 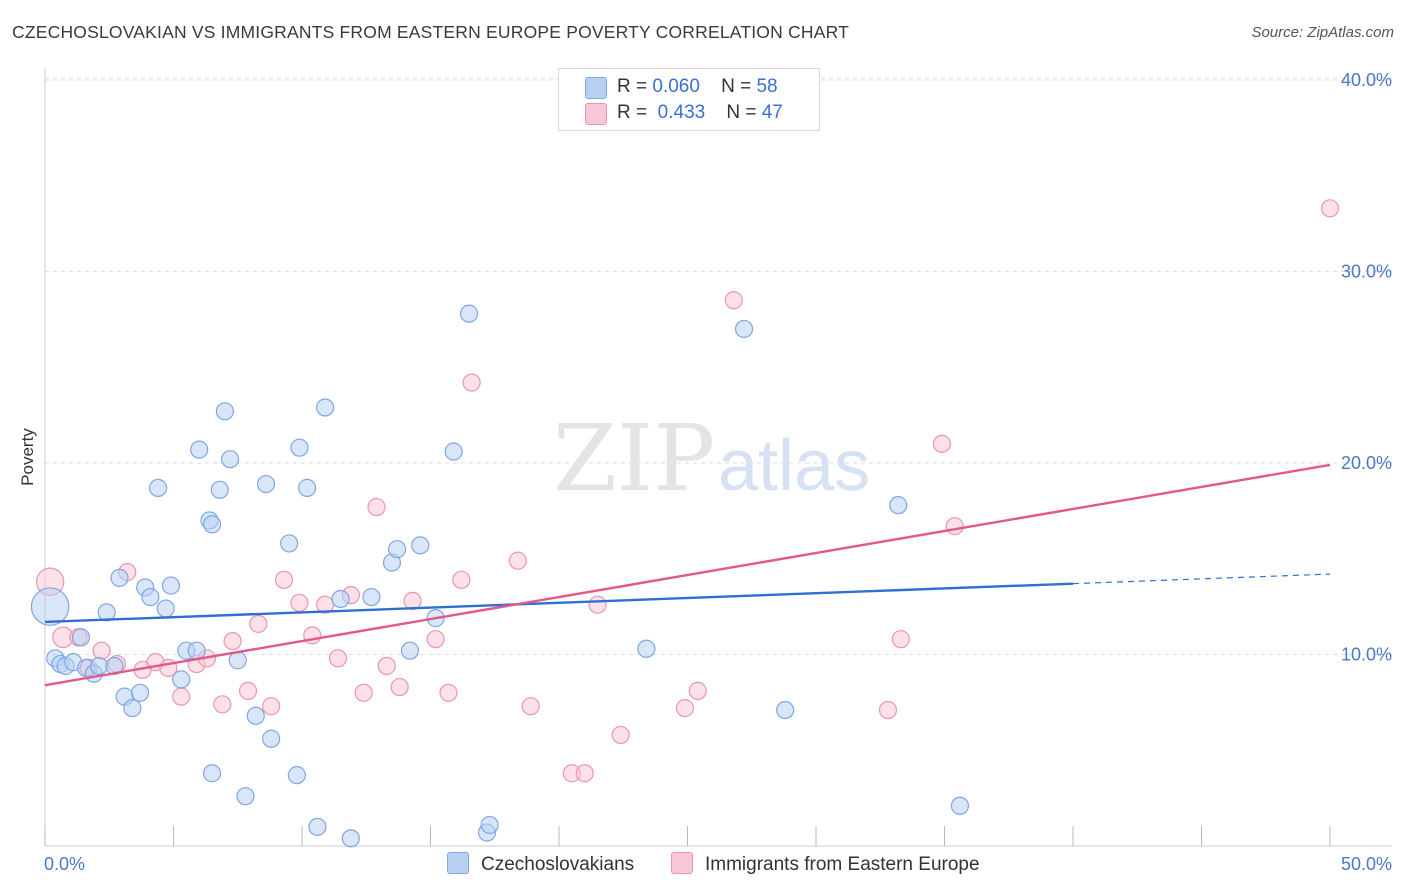 I want to click on legend-n-value-czech: 58, so click(x=767, y=86).